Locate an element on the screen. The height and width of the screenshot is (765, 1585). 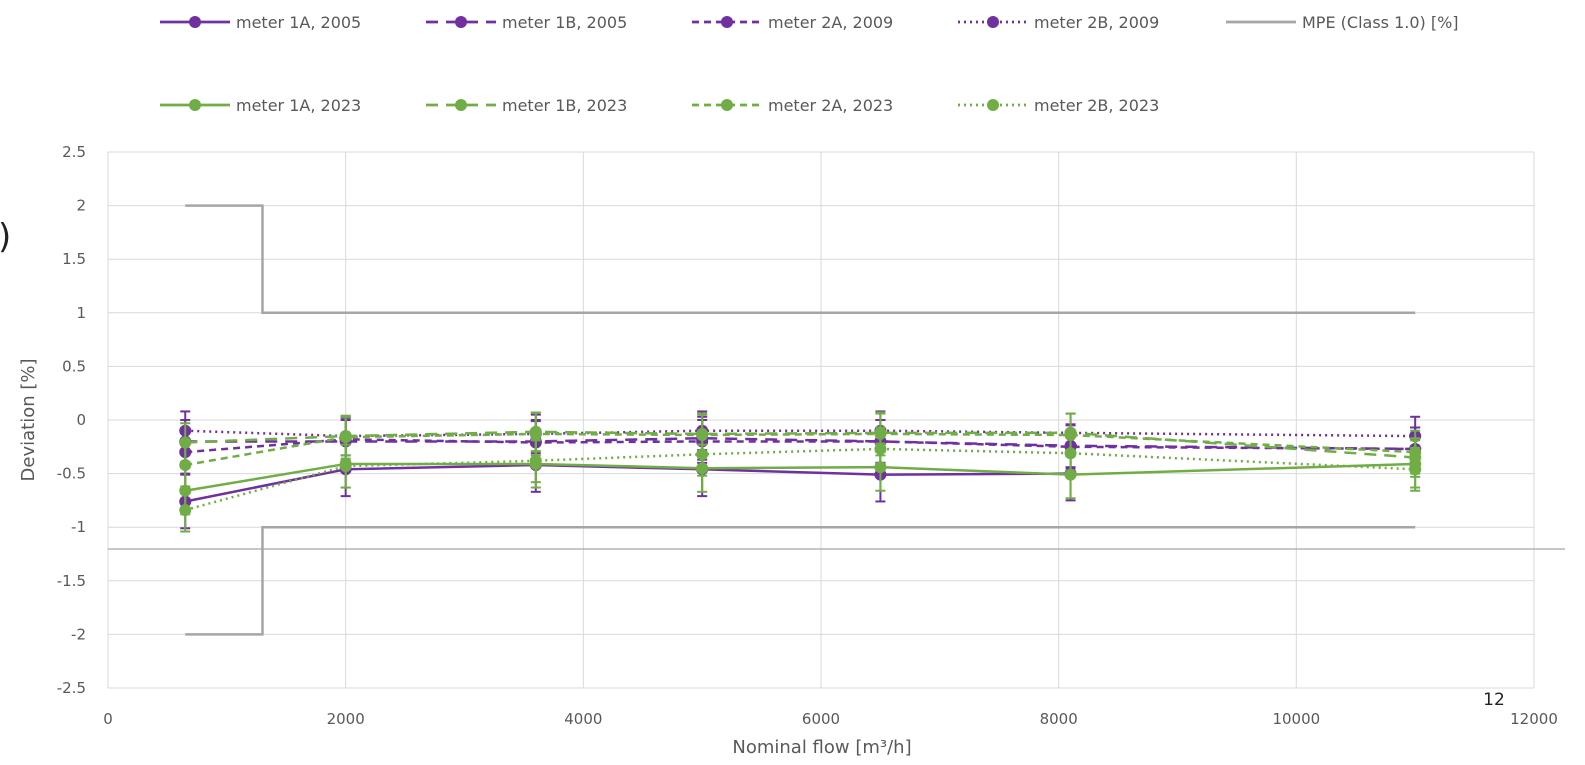
series-line is located at coordinates (800, 479).